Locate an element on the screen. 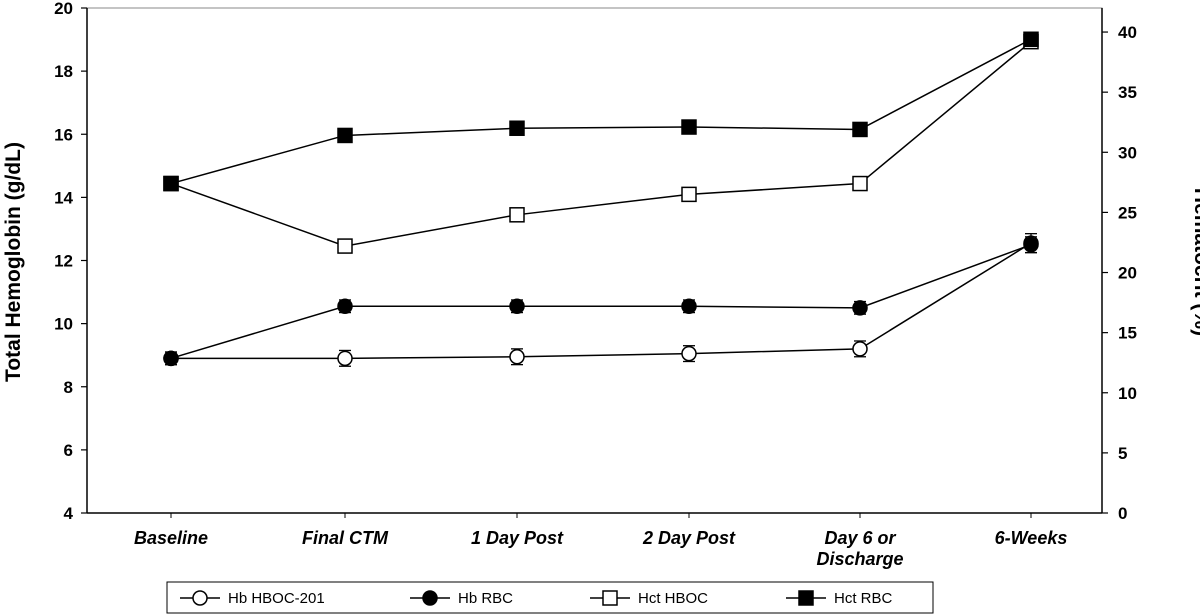  left-axis-title: Total Hemoglobin (g/dL) is located at coordinates (13, 262).